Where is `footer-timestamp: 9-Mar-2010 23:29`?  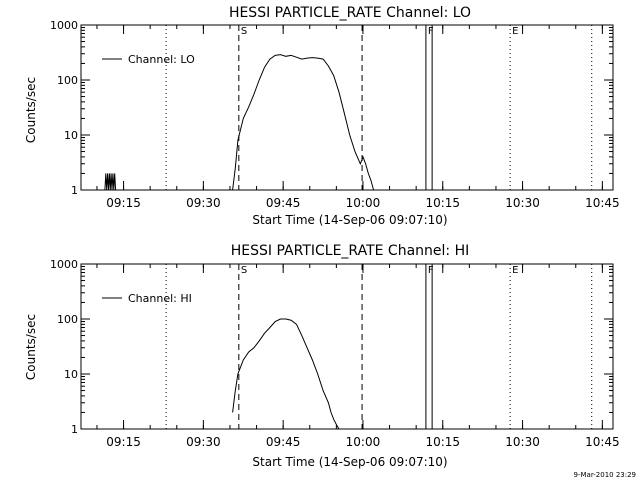 footer-timestamp: 9-Mar-2010 23:29 is located at coordinates (605, 475).